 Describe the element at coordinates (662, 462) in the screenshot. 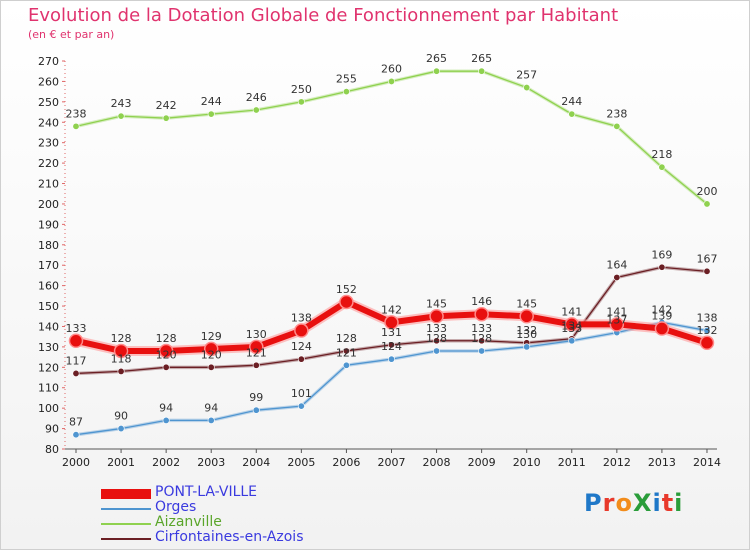

I see `x-tick-label: 2013` at that location.